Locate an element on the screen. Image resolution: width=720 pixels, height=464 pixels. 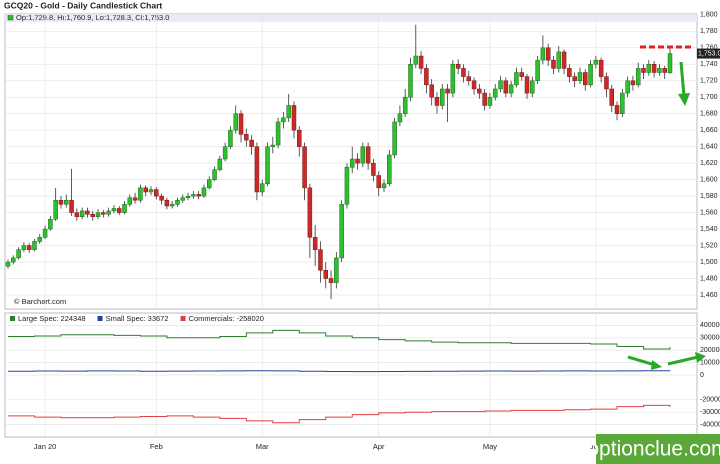
watermark-box is located at coordinates (658, 449).